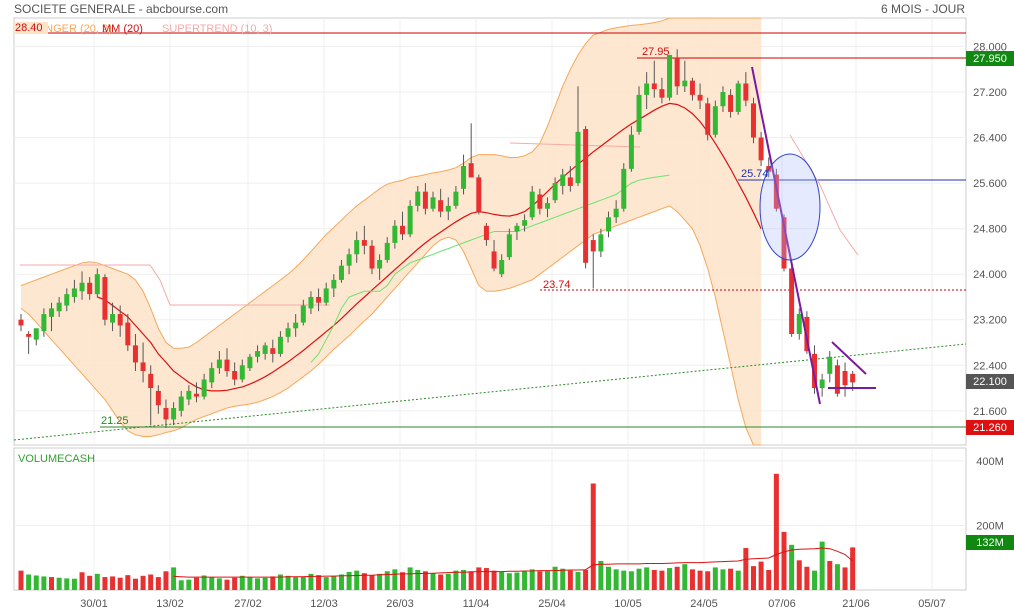 The image size is (1014, 614). What do you see at coordinates (121, 9) in the screenshot?
I see `instrument-title: SOCIETE GENERALE - abcbourse.com` at bounding box center [121, 9].